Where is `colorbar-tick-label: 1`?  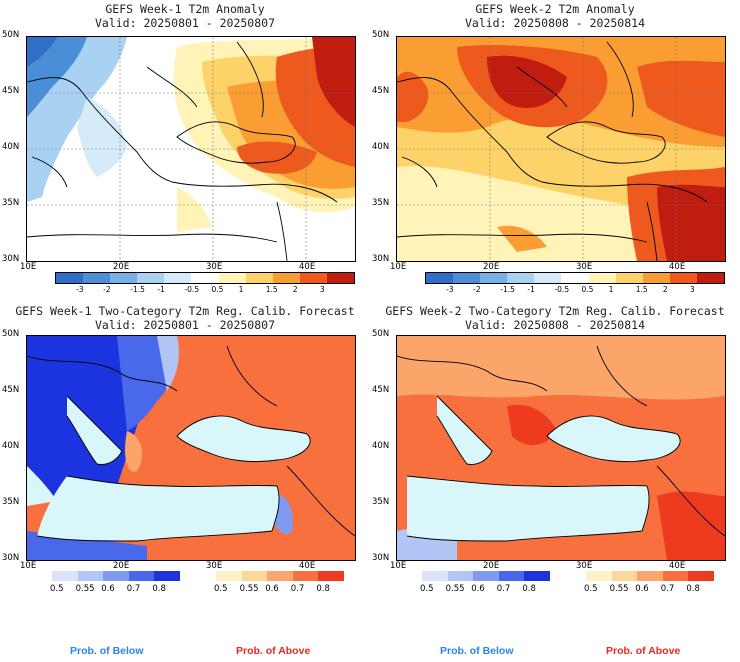 colorbar-tick-label: 1 is located at coordinates (611, 289).